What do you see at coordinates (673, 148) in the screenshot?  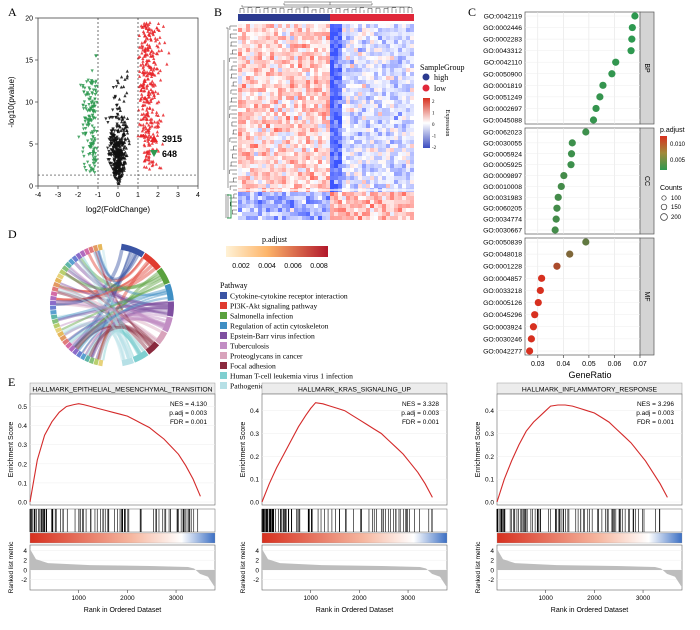 I see `dotplot-padj-legend: p.adjust 0.010 0.005` at bounding box center [673, 148].